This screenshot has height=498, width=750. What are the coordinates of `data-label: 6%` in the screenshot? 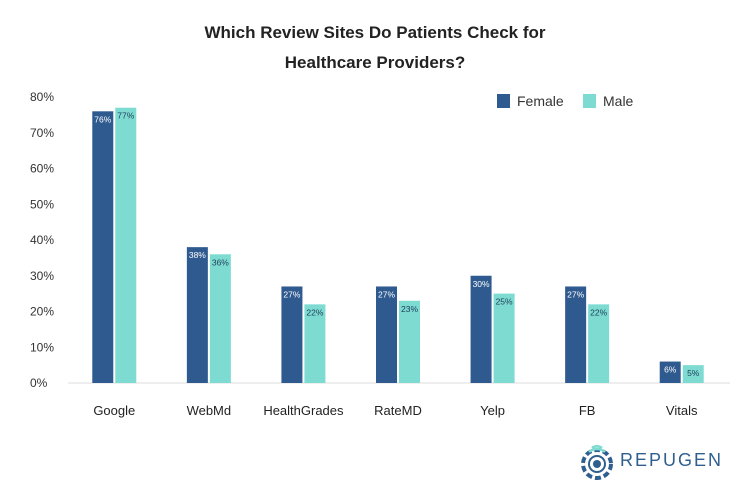 It's located at (670, 370).